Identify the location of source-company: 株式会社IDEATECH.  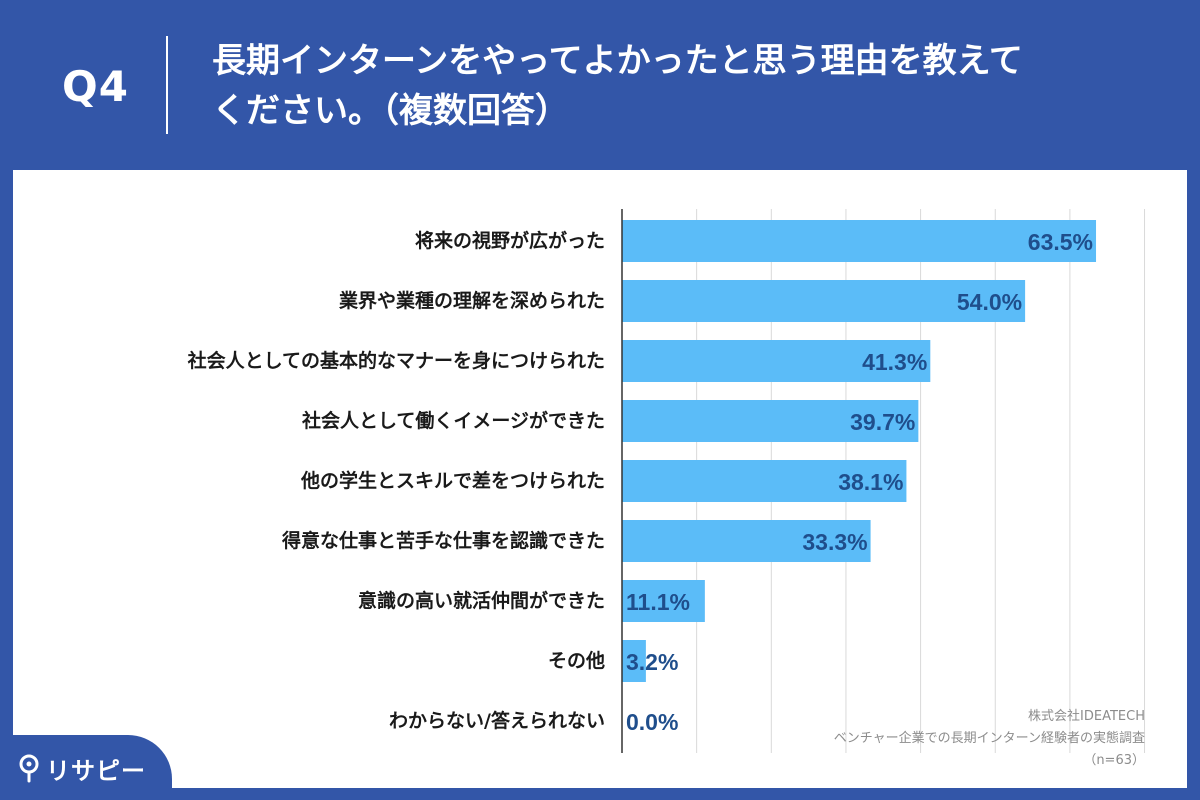
(1086, 716).